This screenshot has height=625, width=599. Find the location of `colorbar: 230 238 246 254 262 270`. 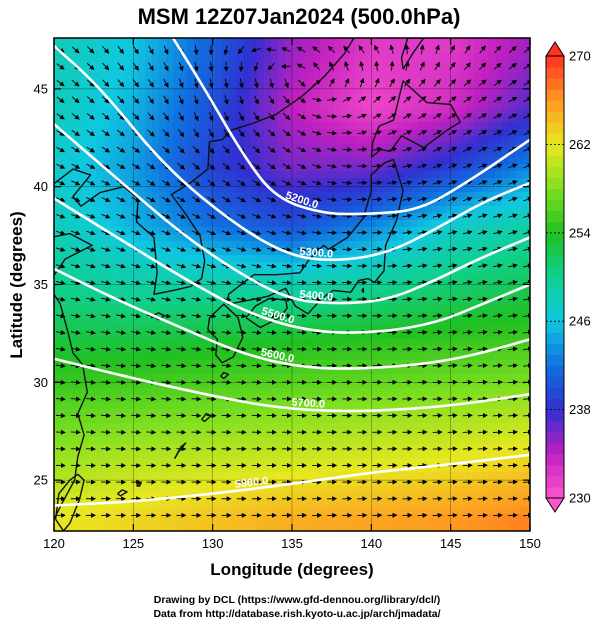

colorbar: 230 238 246 254 262 270 is located at coordinates (568, 277).